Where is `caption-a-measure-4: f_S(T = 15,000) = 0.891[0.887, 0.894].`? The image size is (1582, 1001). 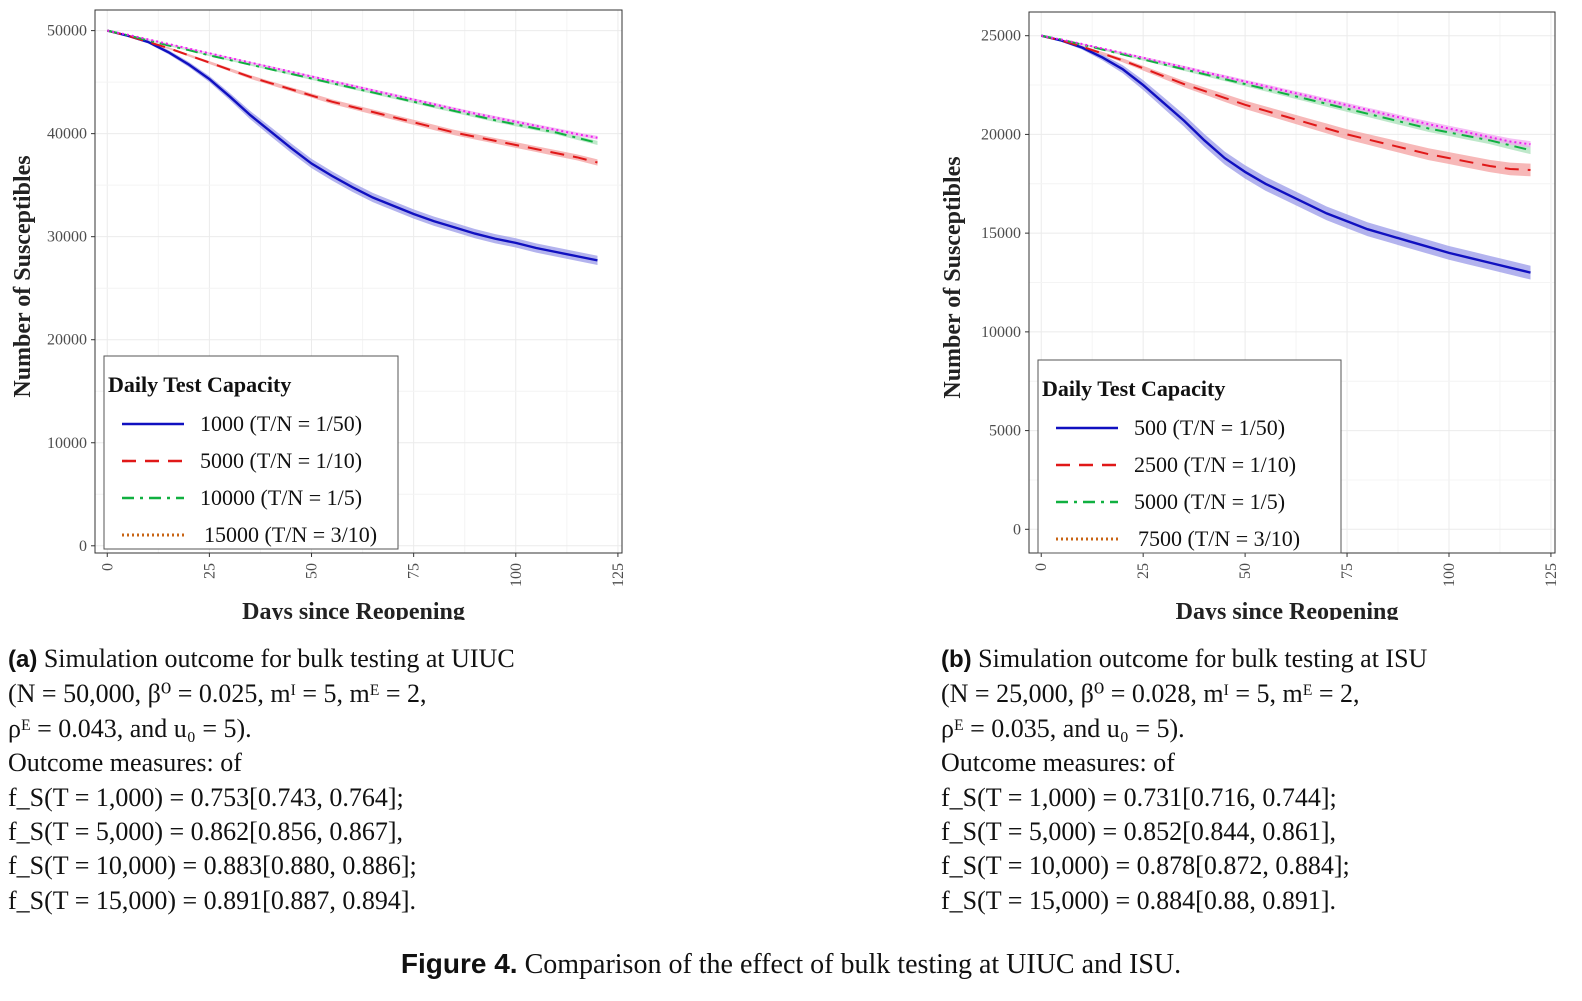 caption-a-measure-4: f_S(T = 15,000) = 0.891[0.887, 0.894]. is located at coordinates (212, 900).